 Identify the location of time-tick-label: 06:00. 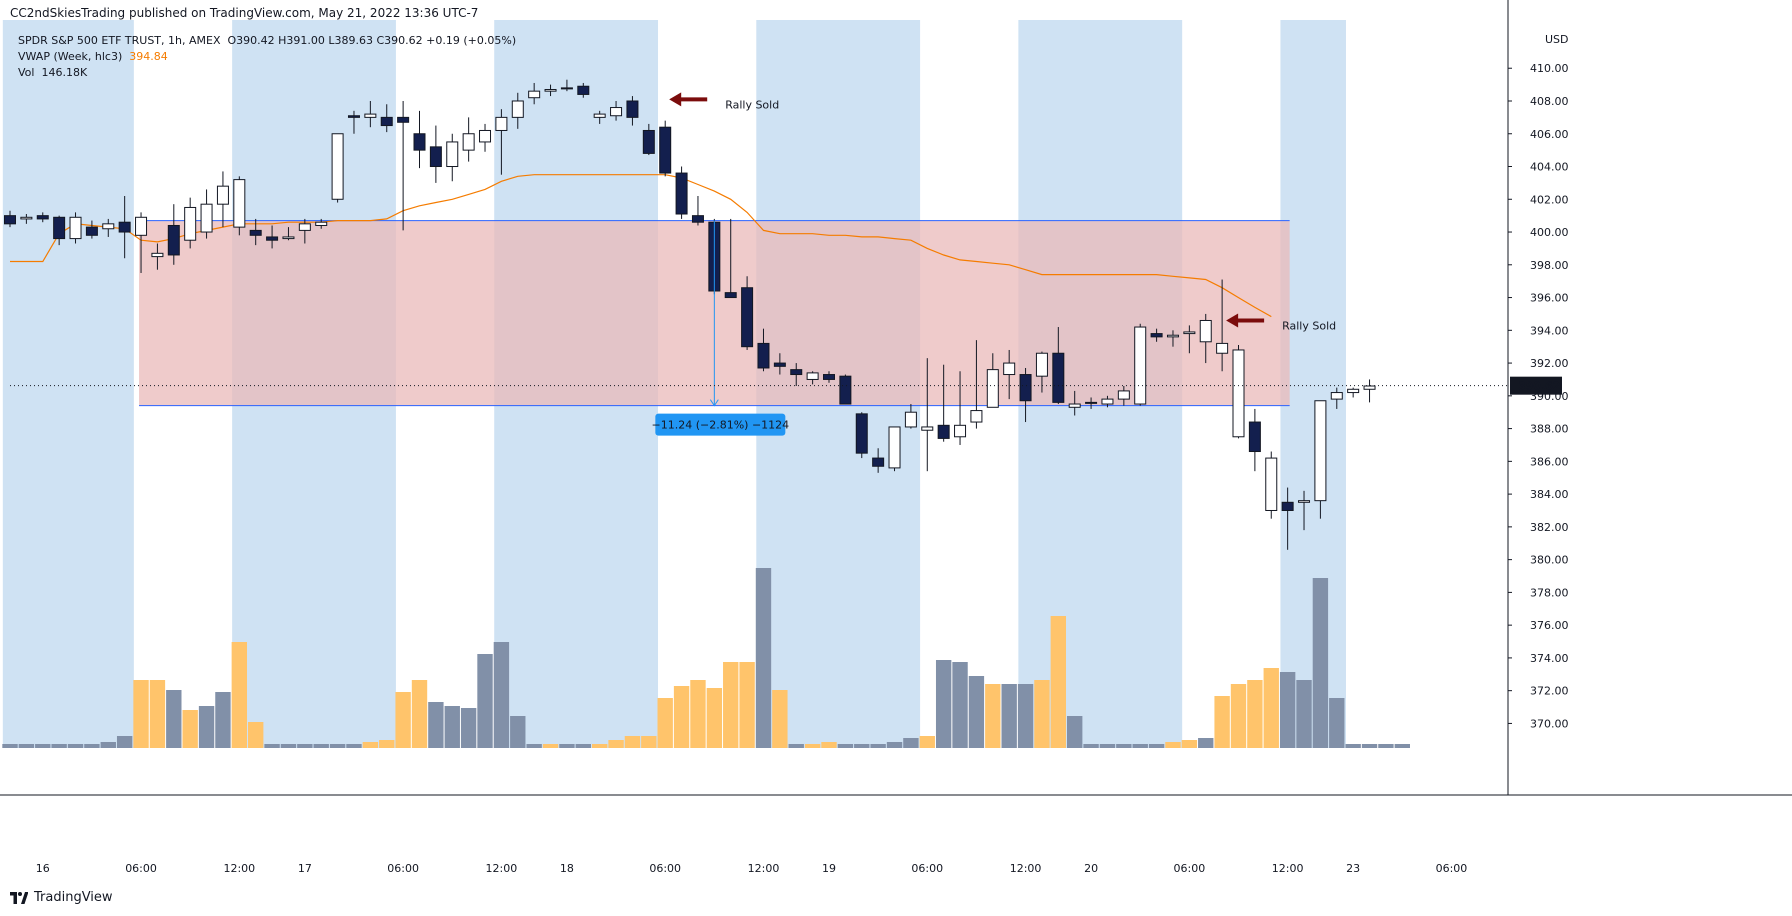
(665, 868).